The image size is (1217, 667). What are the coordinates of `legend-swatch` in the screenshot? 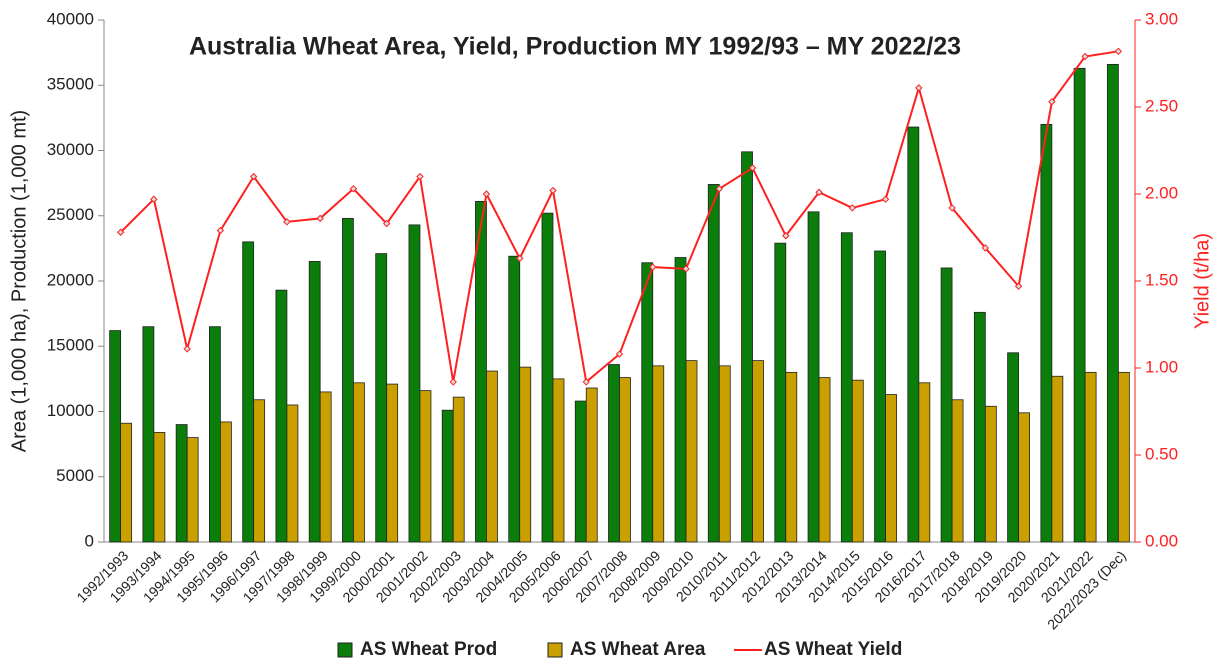 It's located at (345, 650).